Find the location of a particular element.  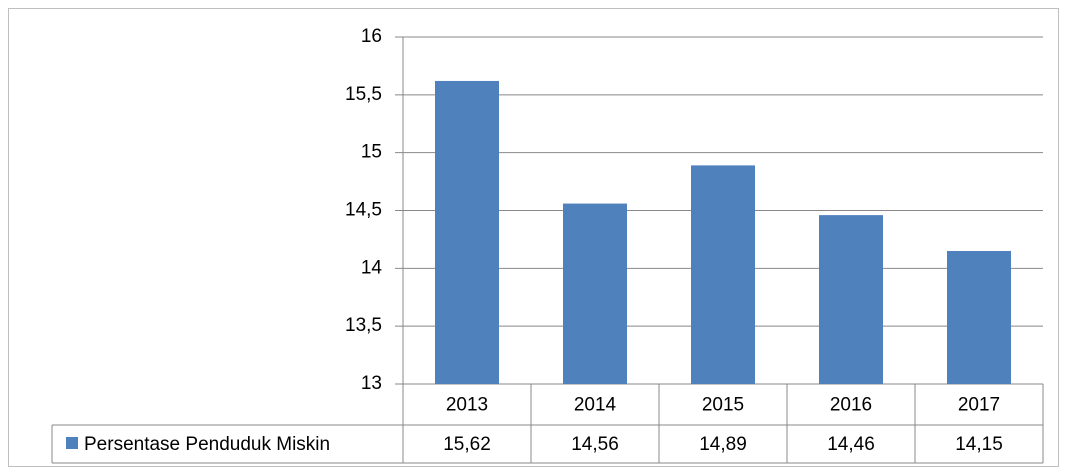

legend-label: Persentase Penduduk Miskin is located at coordinates (207, 444).